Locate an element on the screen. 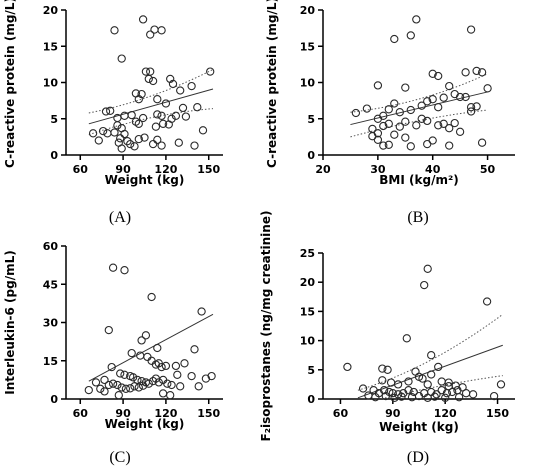 This screenshot has width=550, height=472. x-tick-label: 30 is located at coordinates (378, 169).